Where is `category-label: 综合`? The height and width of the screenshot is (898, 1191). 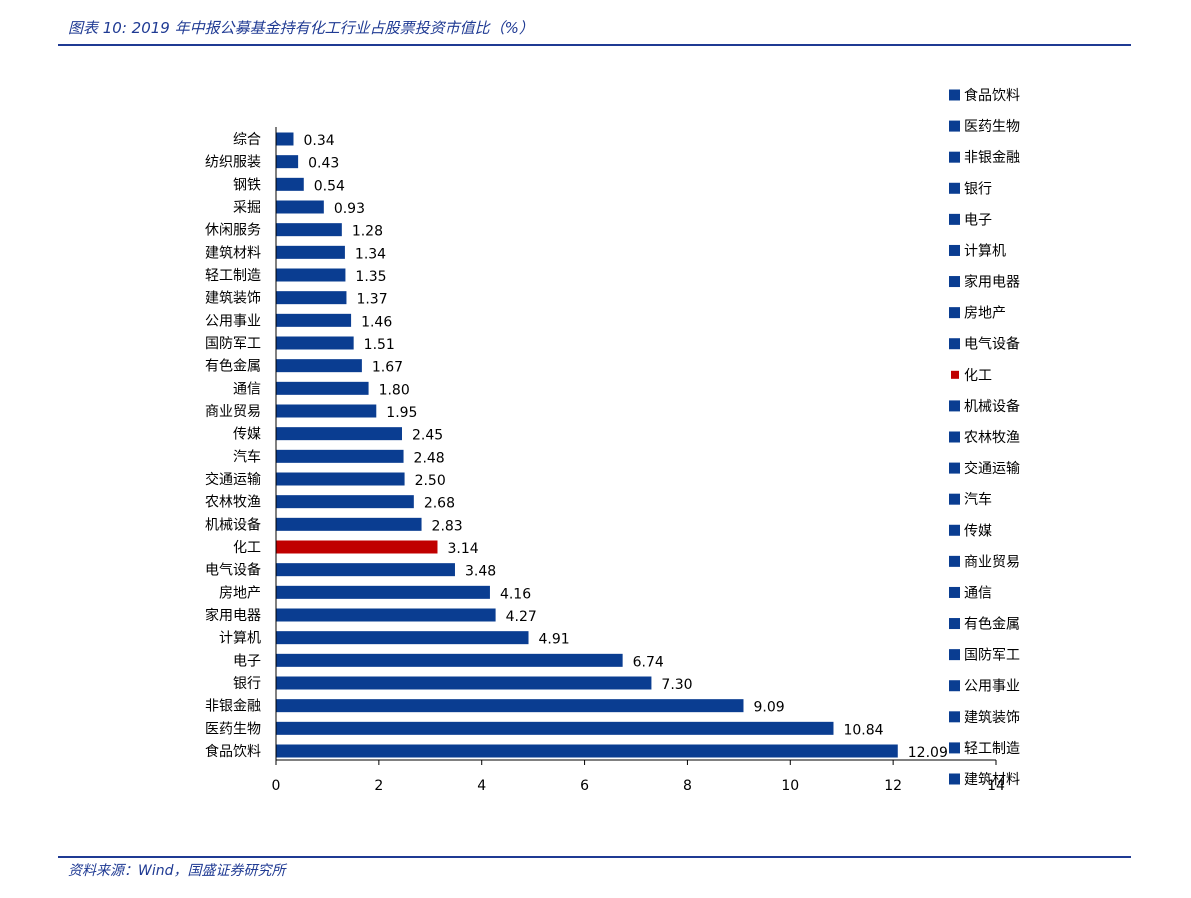 category-label: 综合 is located at coordinates (247, 140).